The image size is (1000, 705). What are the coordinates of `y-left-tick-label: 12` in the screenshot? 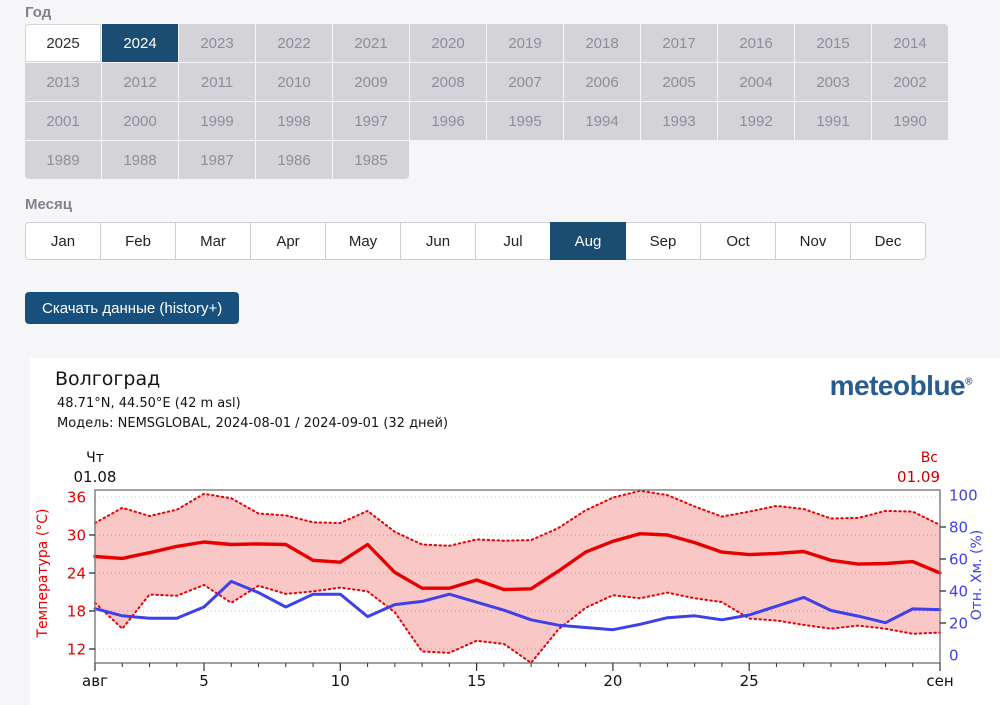 It's located at (76, 650).